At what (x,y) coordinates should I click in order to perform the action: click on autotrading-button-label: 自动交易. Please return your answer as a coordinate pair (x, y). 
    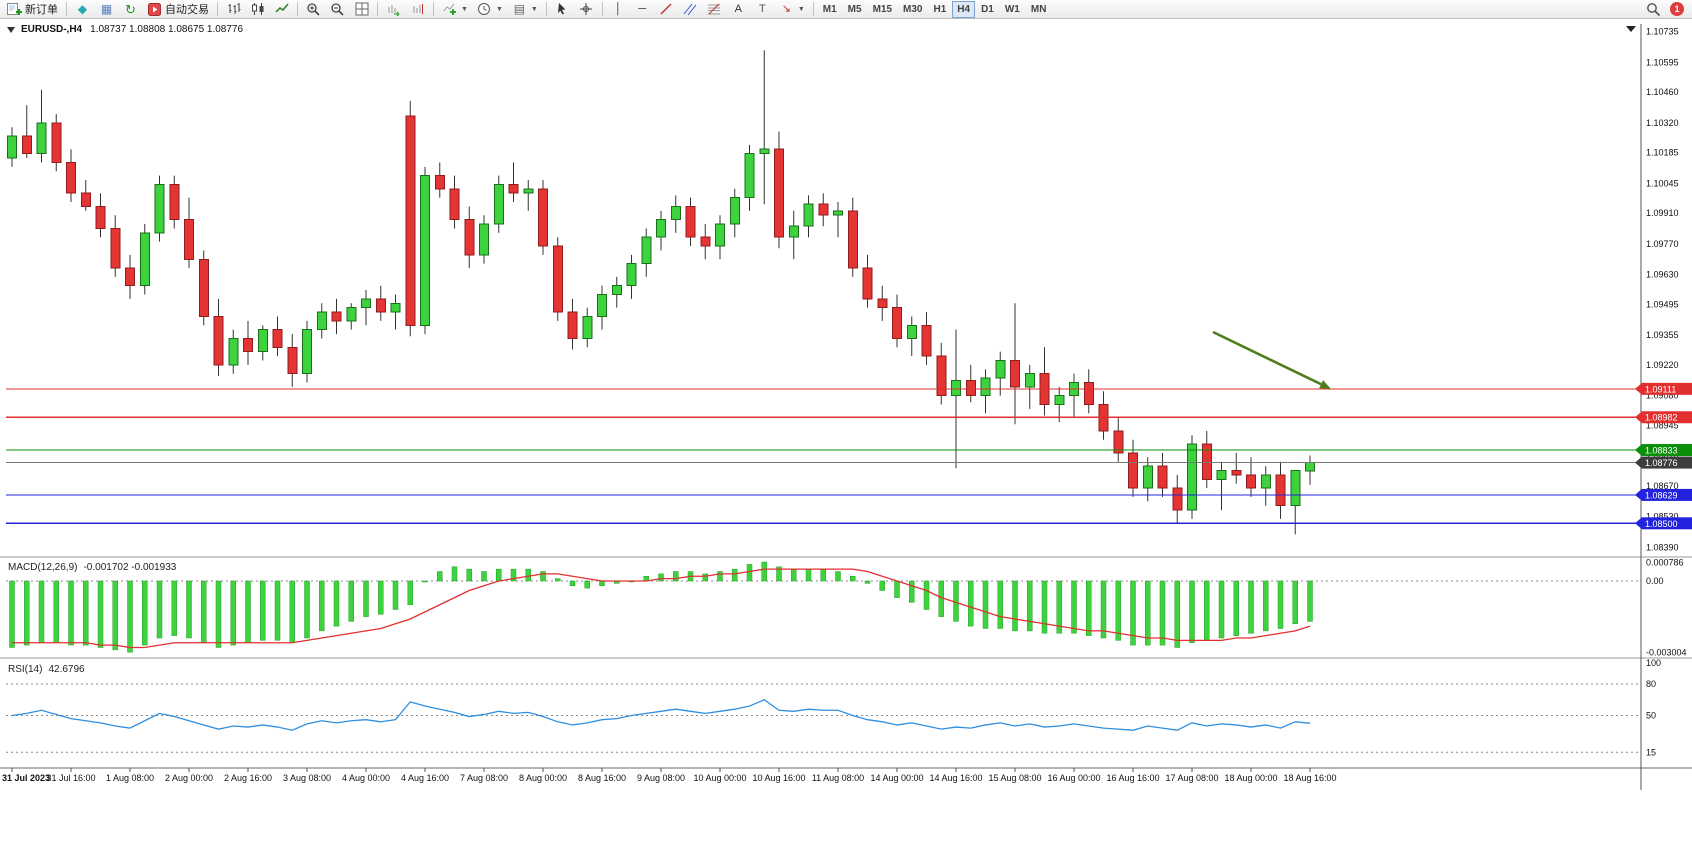
    Looking at the image, I should click on (187, 10).